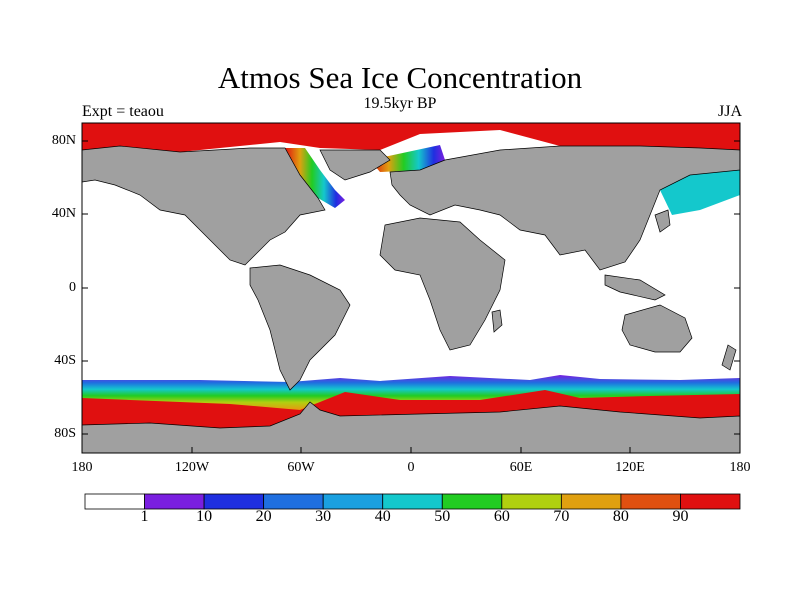 The height and width of the screenshot is (600, 800). I want to click on lat-label-40n: 40N, so click(63, 213).